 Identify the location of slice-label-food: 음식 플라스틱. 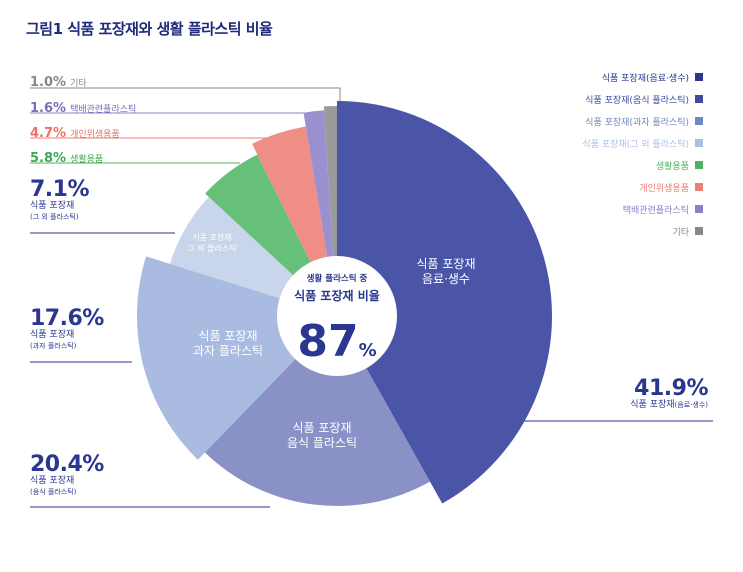
(322, 443).